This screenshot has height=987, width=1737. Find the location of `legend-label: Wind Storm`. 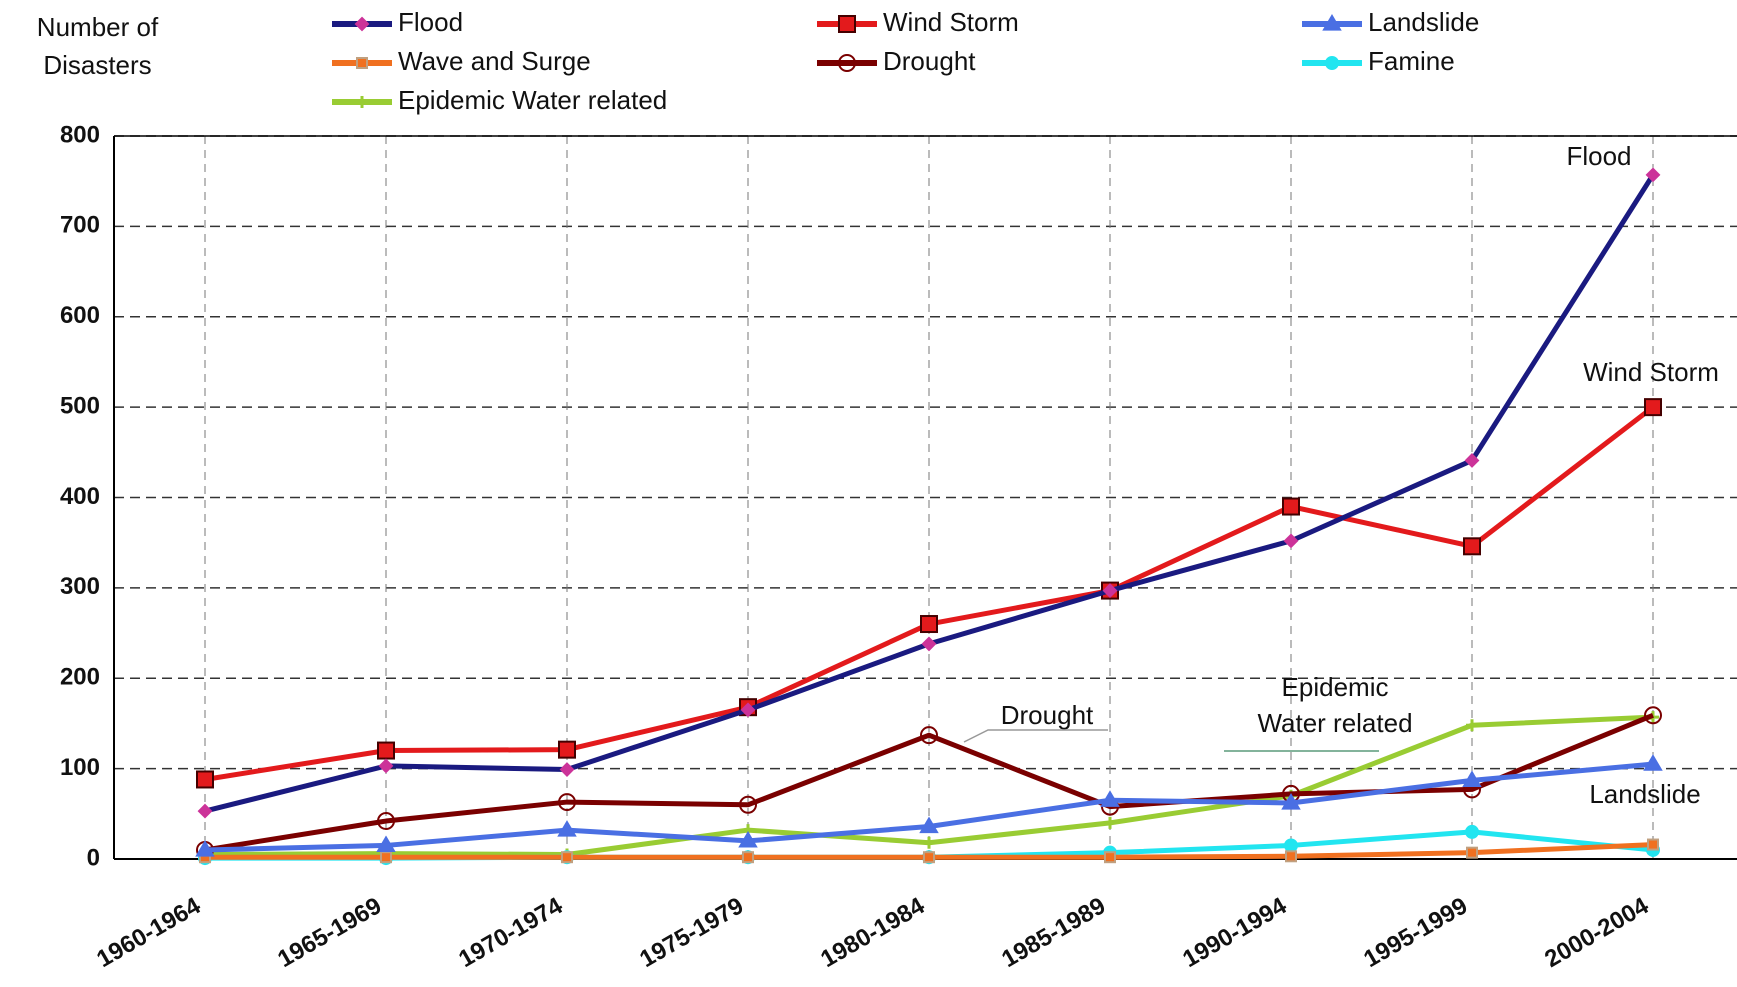

legend-label: Wind Storm is located at coordinates (951, 22).